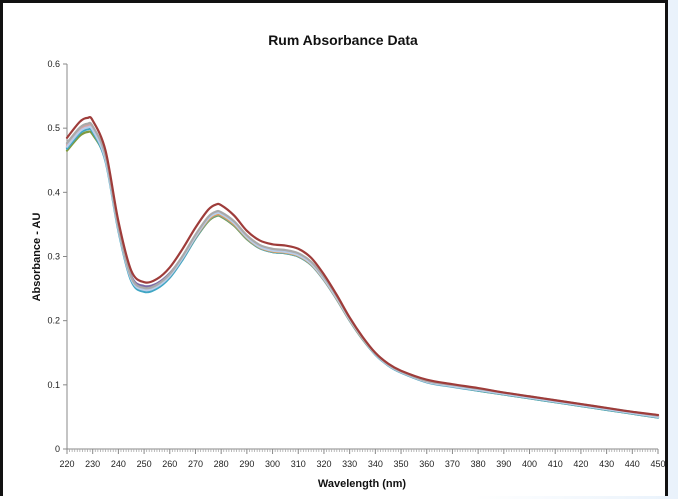  I want to click on y-tick-label: 0.6, so click(53, 64).